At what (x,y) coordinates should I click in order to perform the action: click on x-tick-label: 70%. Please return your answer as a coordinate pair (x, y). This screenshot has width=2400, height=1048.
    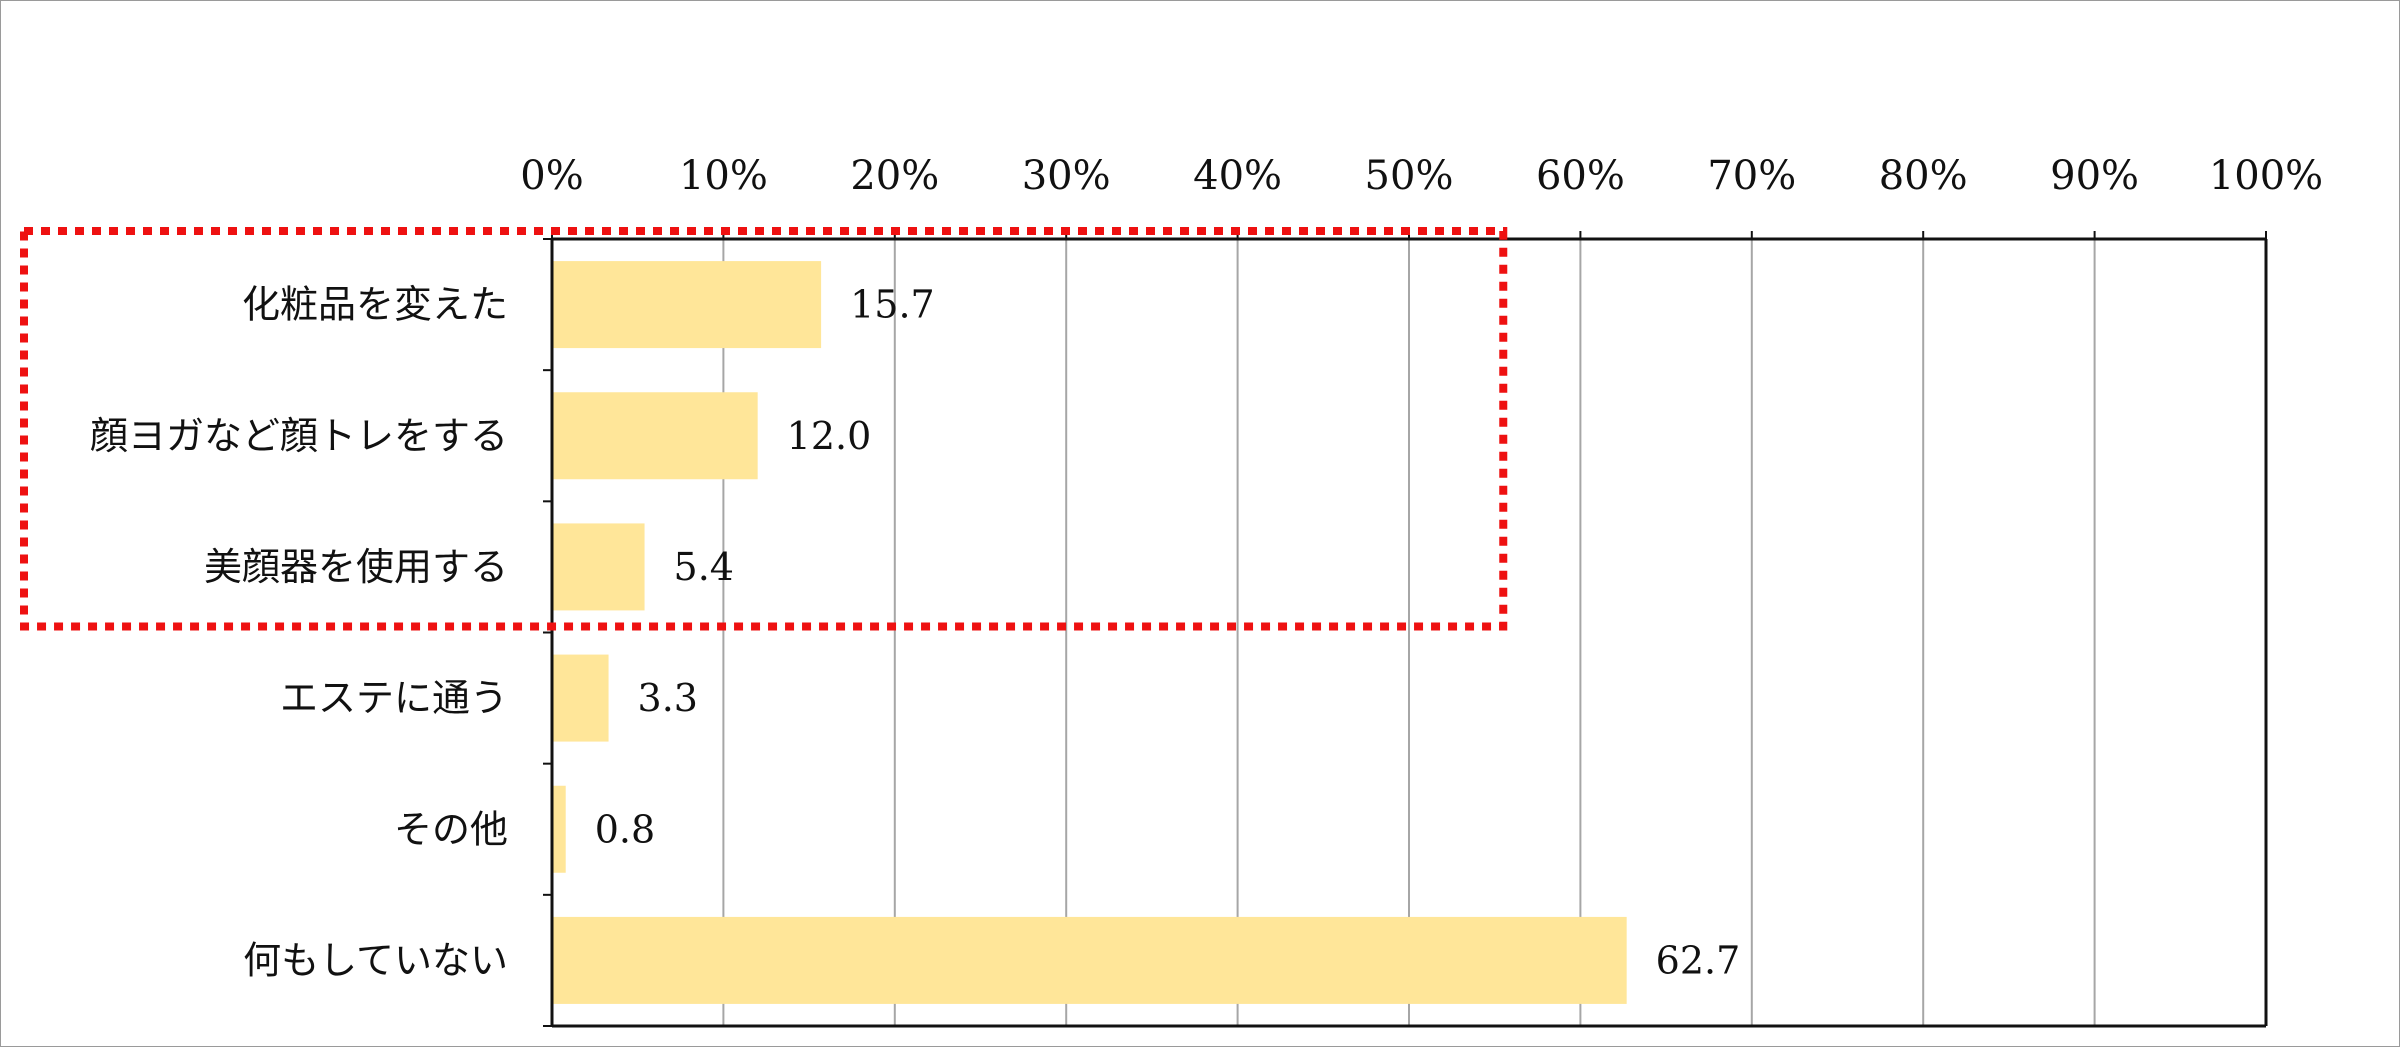
    Looking at the image, I should click on (1751, 176).